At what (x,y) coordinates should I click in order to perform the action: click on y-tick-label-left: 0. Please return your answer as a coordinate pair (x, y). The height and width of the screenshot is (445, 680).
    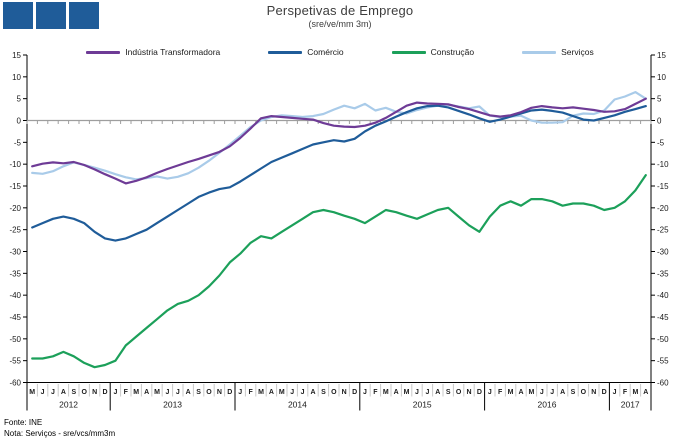
    Looking at the image, I should click on (19, 121).